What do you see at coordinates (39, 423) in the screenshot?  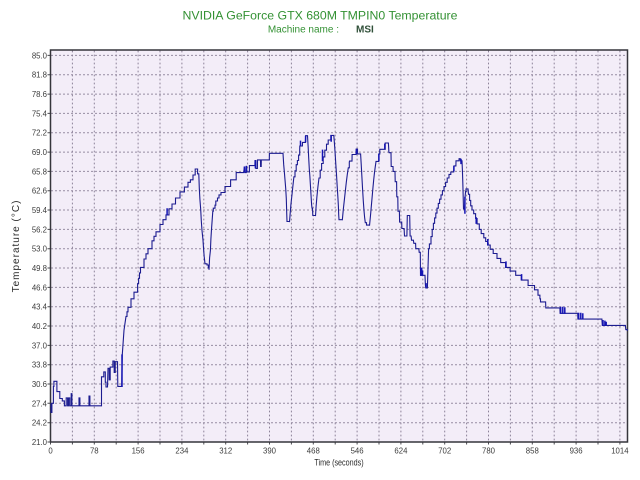 I see `svg-text: 24.2` at bounding box center [39, 423].